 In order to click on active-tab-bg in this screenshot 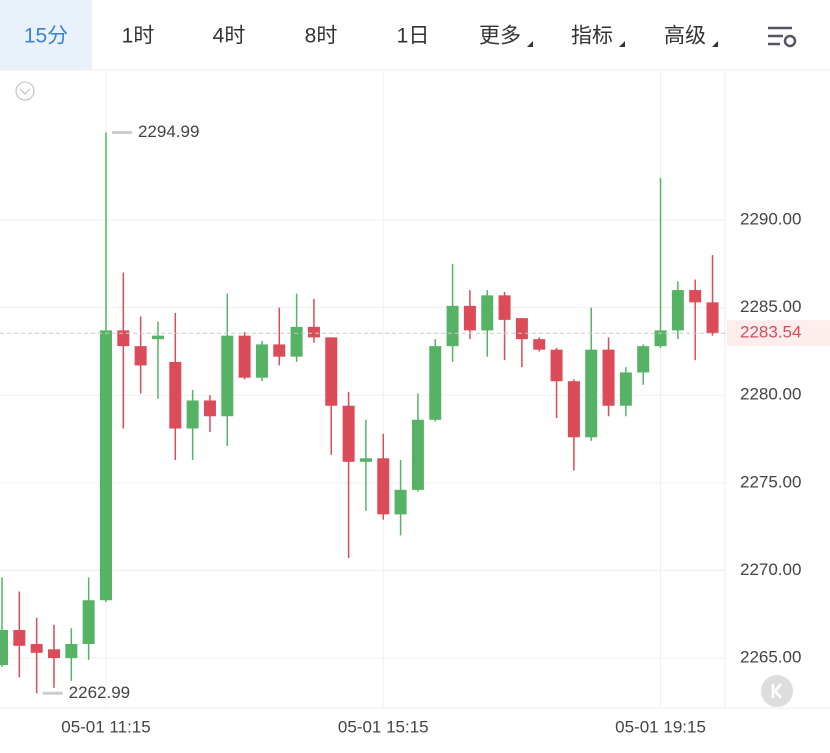, I will do `click(46, 35)`.